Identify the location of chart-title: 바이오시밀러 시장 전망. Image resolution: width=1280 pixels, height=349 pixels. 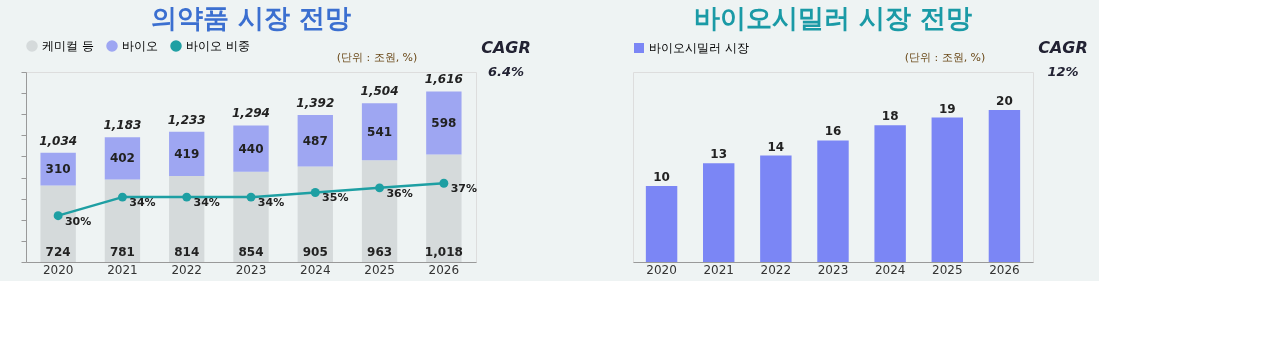
(833, 18).